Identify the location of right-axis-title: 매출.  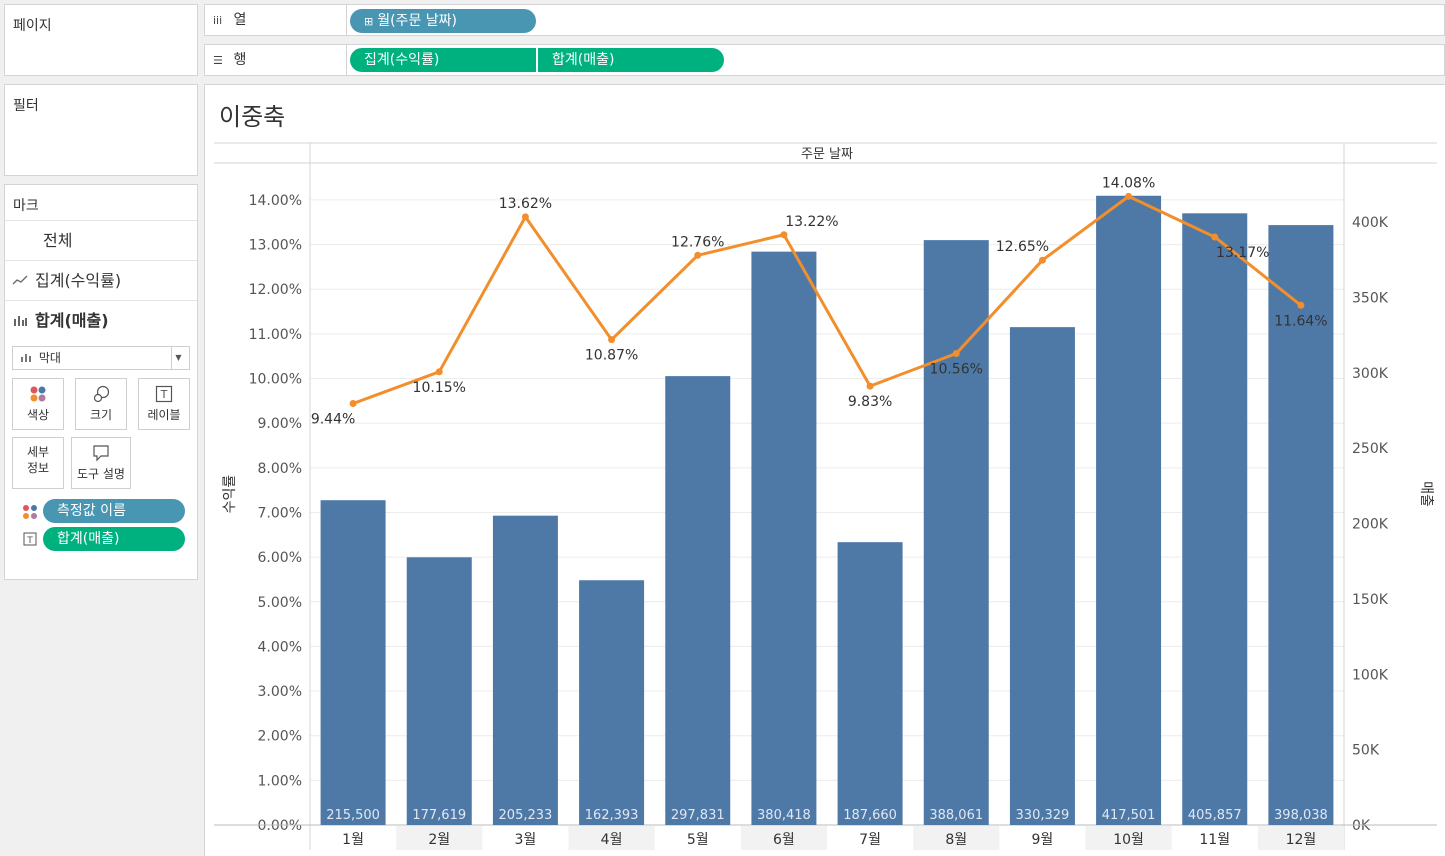
(1426, 494).